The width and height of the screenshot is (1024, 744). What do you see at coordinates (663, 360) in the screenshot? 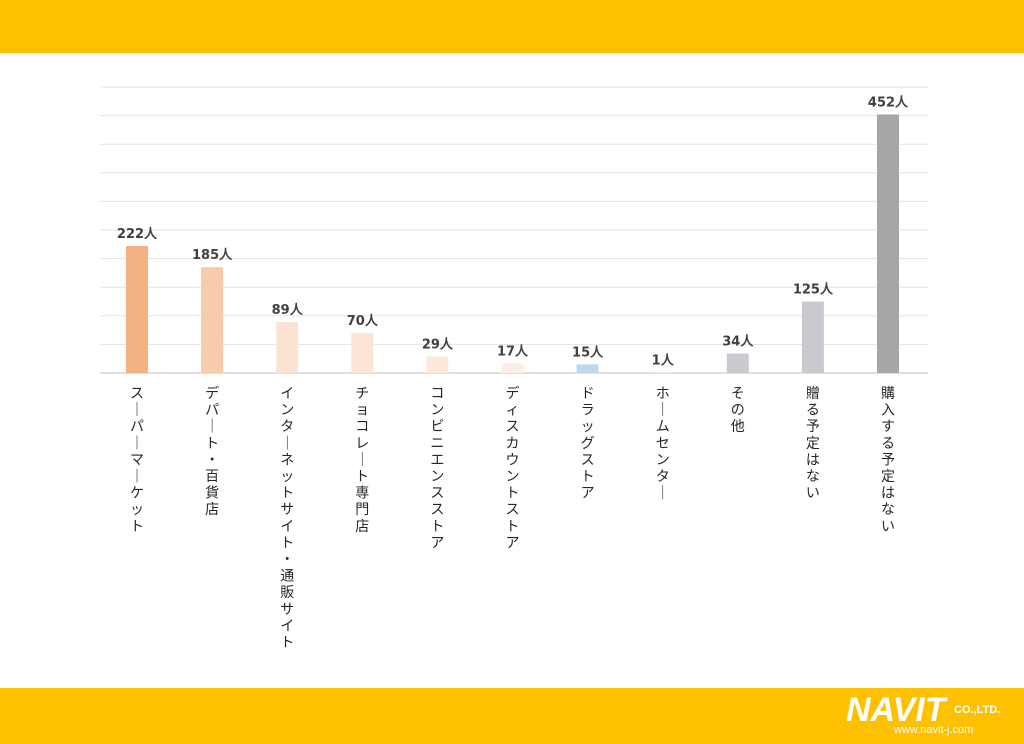
I see `value-label: 1人` at bounding box center [663, 360].